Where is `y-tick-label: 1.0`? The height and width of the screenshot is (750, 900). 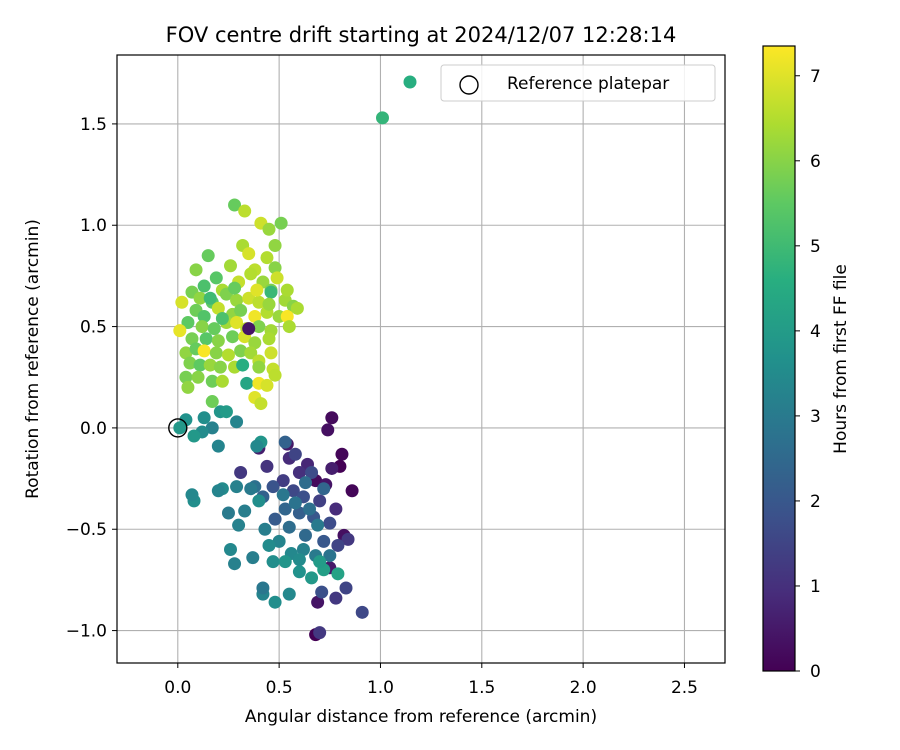
y-tick-label: 1.0 is located at coordinates (93, 226).